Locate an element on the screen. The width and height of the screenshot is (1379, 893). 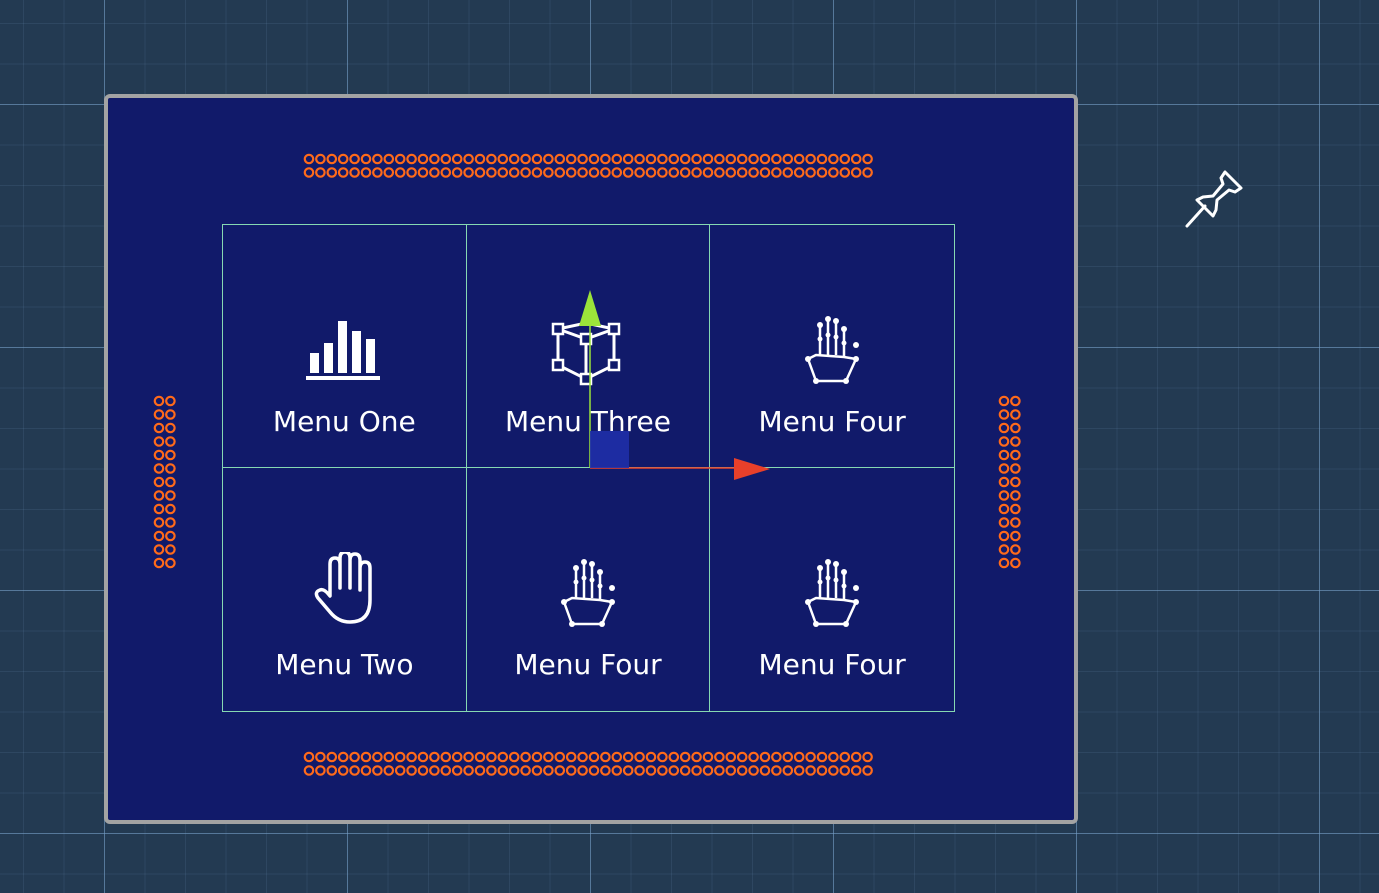
hand-icon is located at coordinates (343, 588).